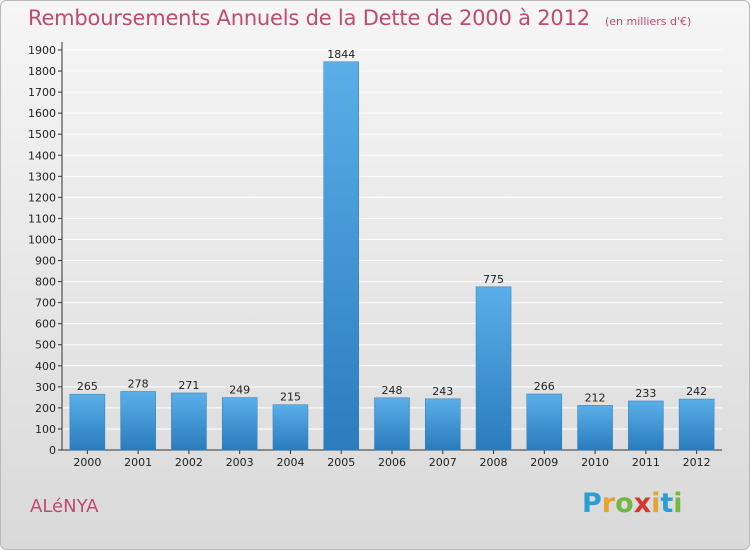 Image resolution: width=750 pixels, height=550 pixels. I want to click on x-tick-label: 2003, so click(240, 462).